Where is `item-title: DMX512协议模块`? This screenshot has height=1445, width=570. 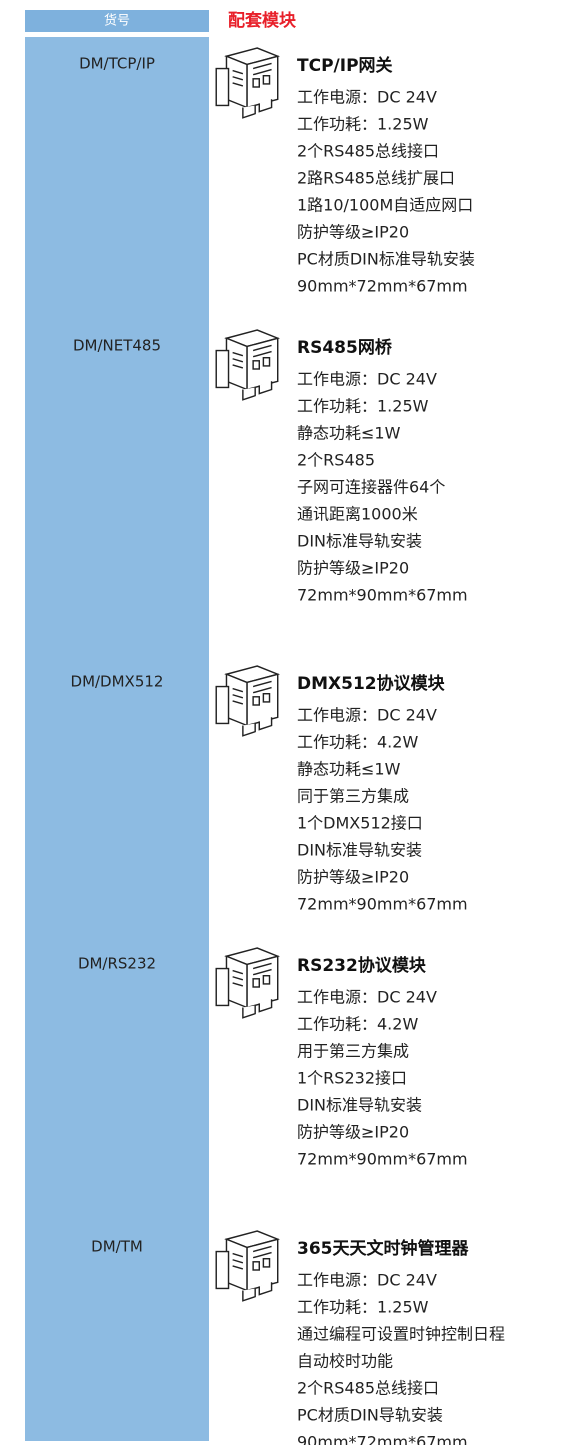 item-title: DMX512协议模块 is located at coordinates (371, 683).